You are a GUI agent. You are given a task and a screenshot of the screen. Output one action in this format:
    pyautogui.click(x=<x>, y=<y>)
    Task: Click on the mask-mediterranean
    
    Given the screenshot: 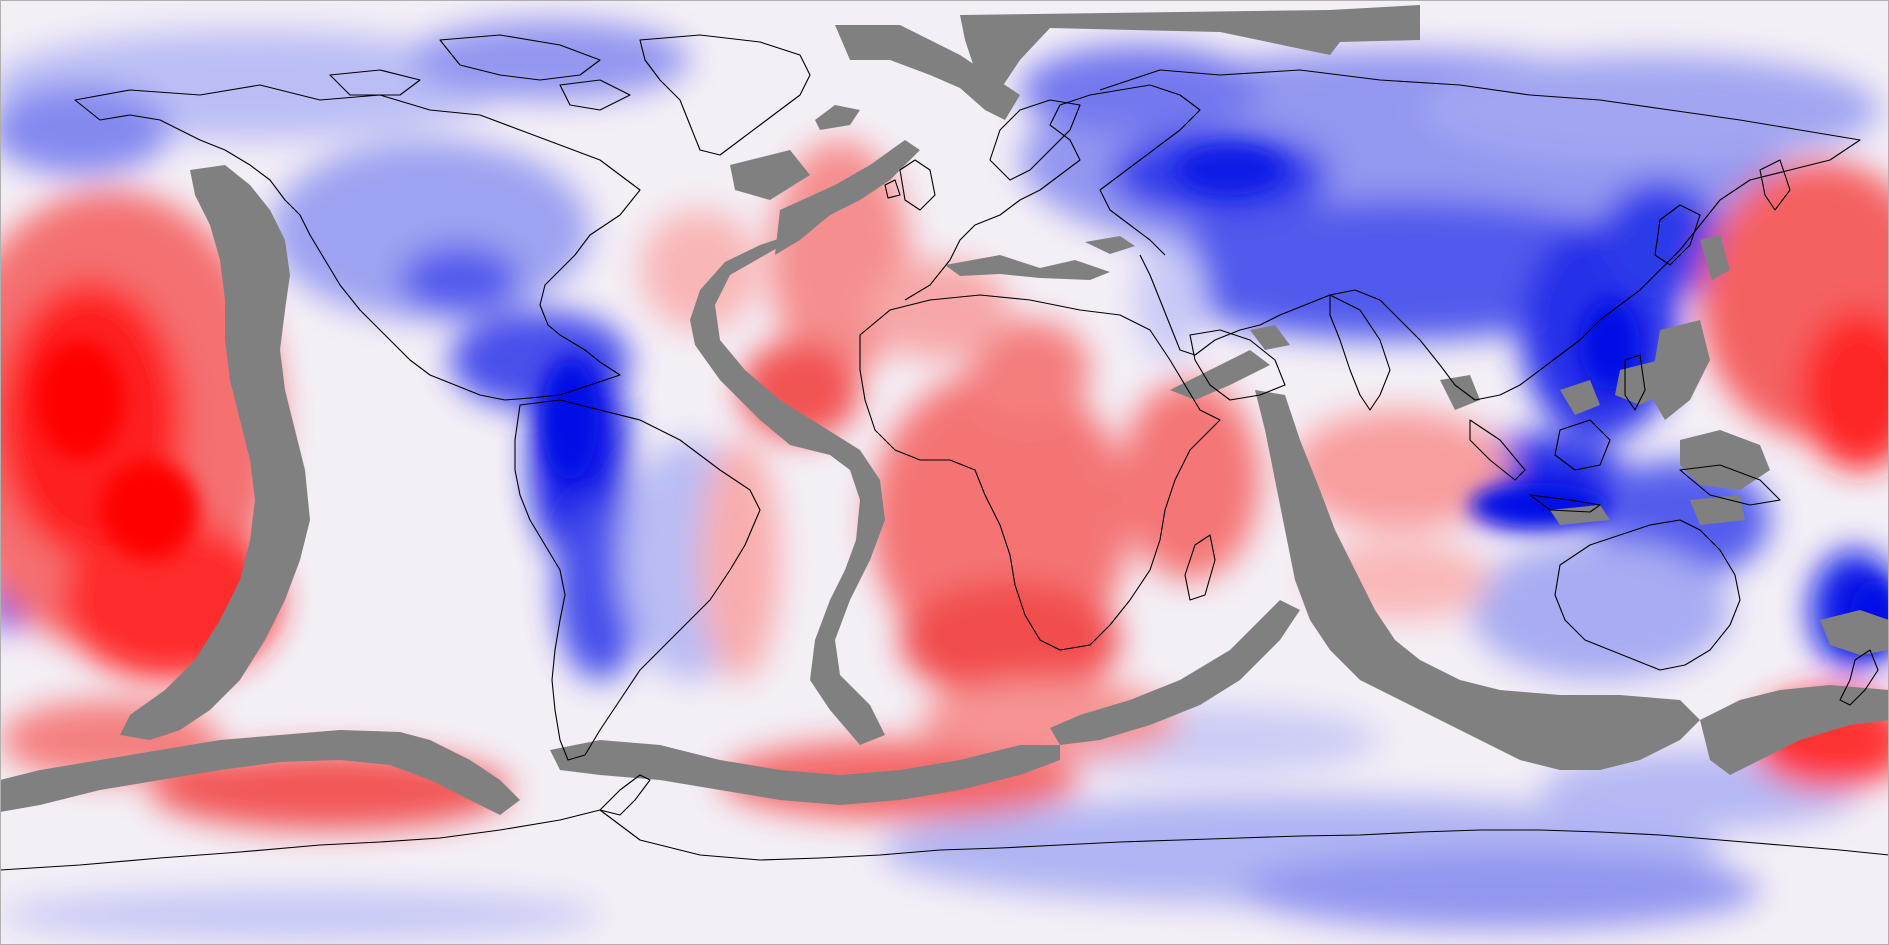 What is the action you would take?
    pyautogui.click(x=1027, y=267)
    